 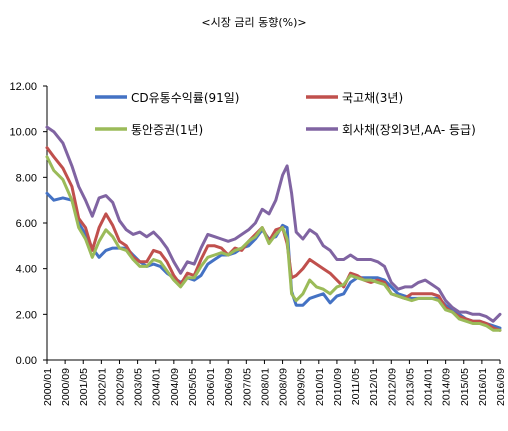 I want to click on x-tick-label: 2002/09, so click(x=120, y=387).